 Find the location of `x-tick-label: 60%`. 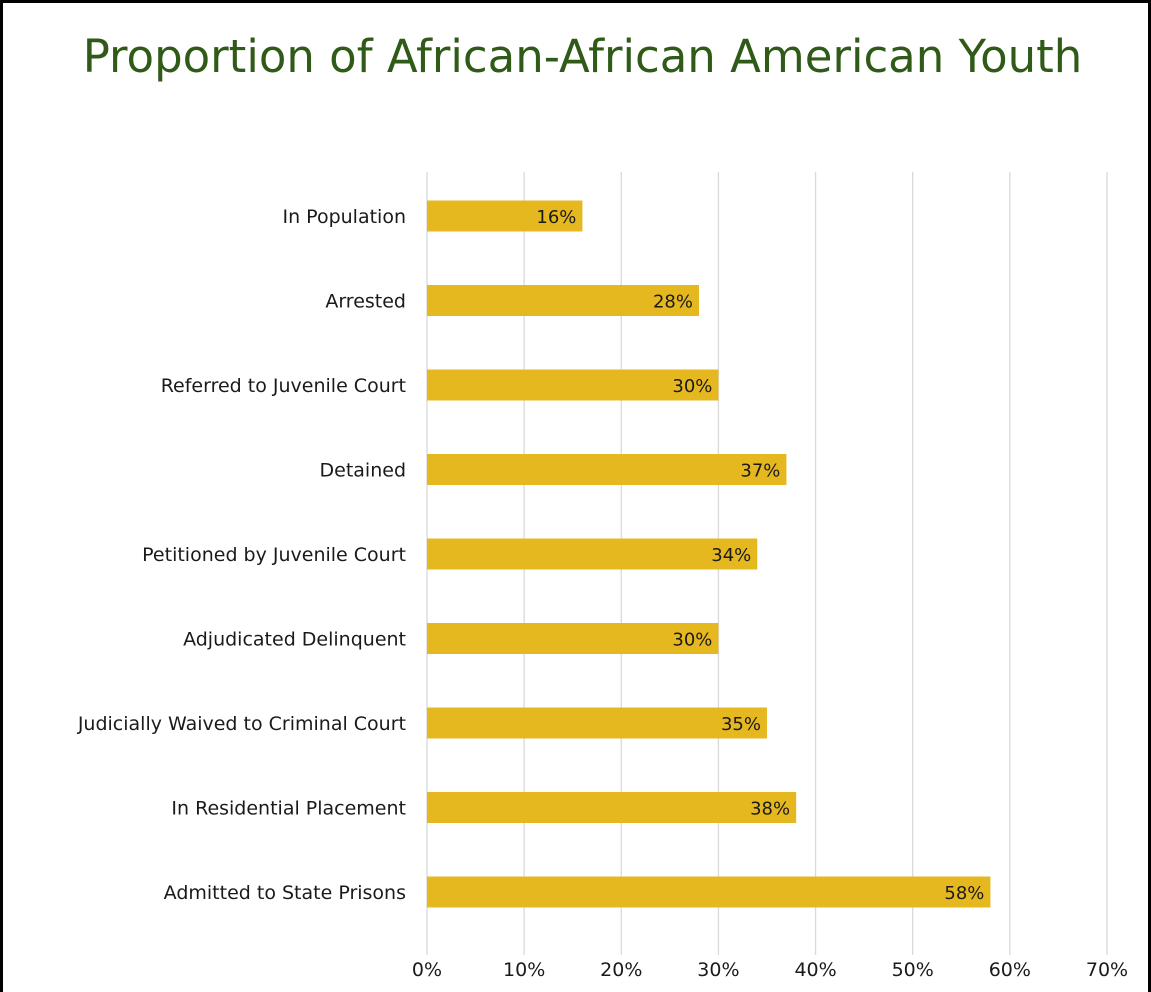

x-tick-label: 60% is located at coordinates (1010, 970).